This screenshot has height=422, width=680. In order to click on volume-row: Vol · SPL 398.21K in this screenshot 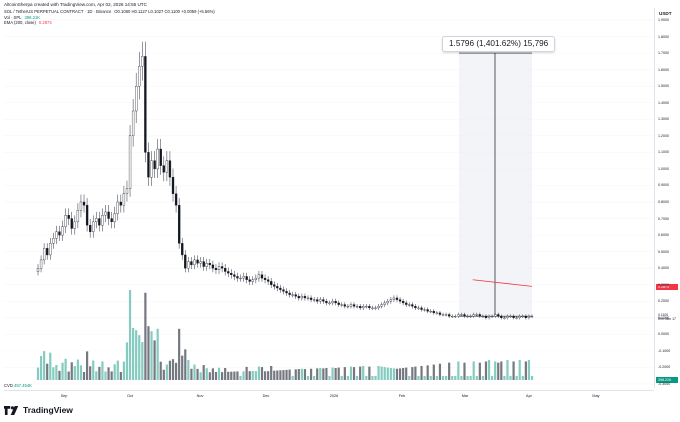, I will do `click(109, 18)`.